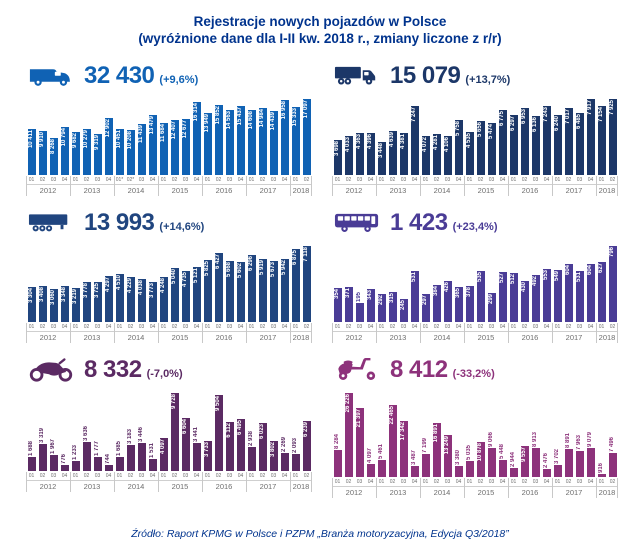  Describe the element at coordinates (306, 432) in the screenshot. I see `bar-cell: 6 239` at that location.